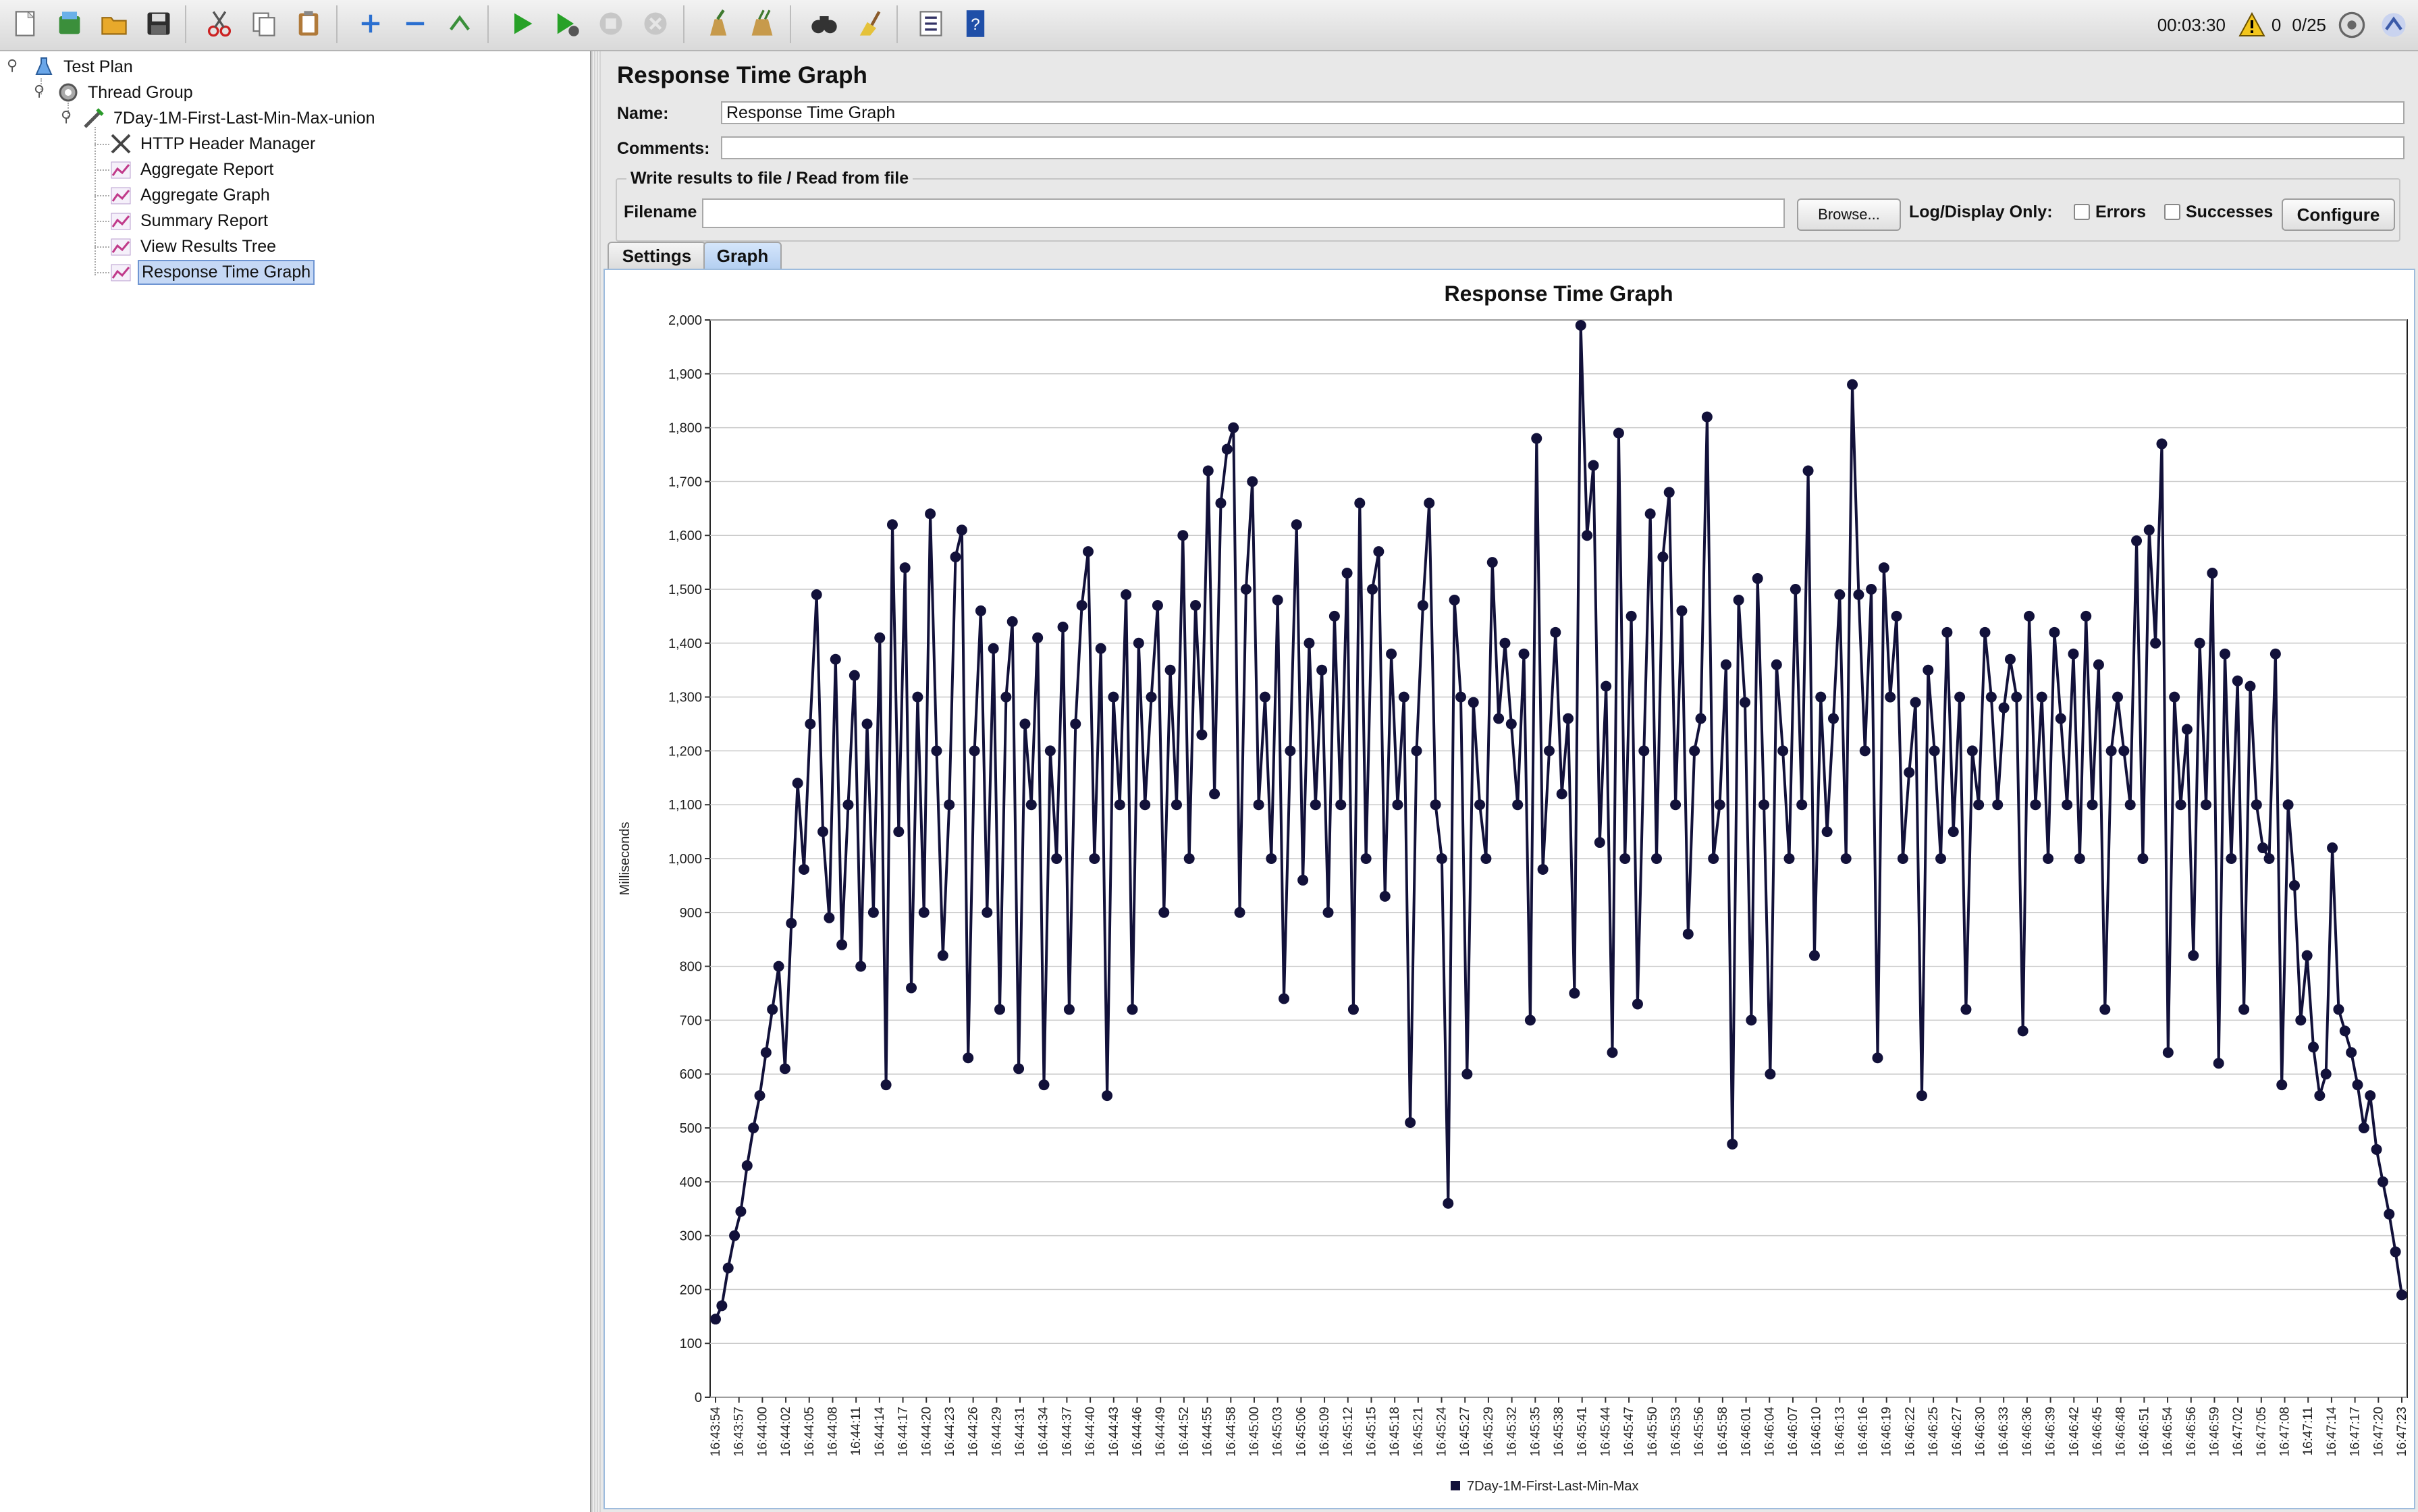 The image size is (2418, 1512). Describe the element at coordinates (126, 92) in the screenshot. I see `tree-item-thread-group: Thread Group` at that location.